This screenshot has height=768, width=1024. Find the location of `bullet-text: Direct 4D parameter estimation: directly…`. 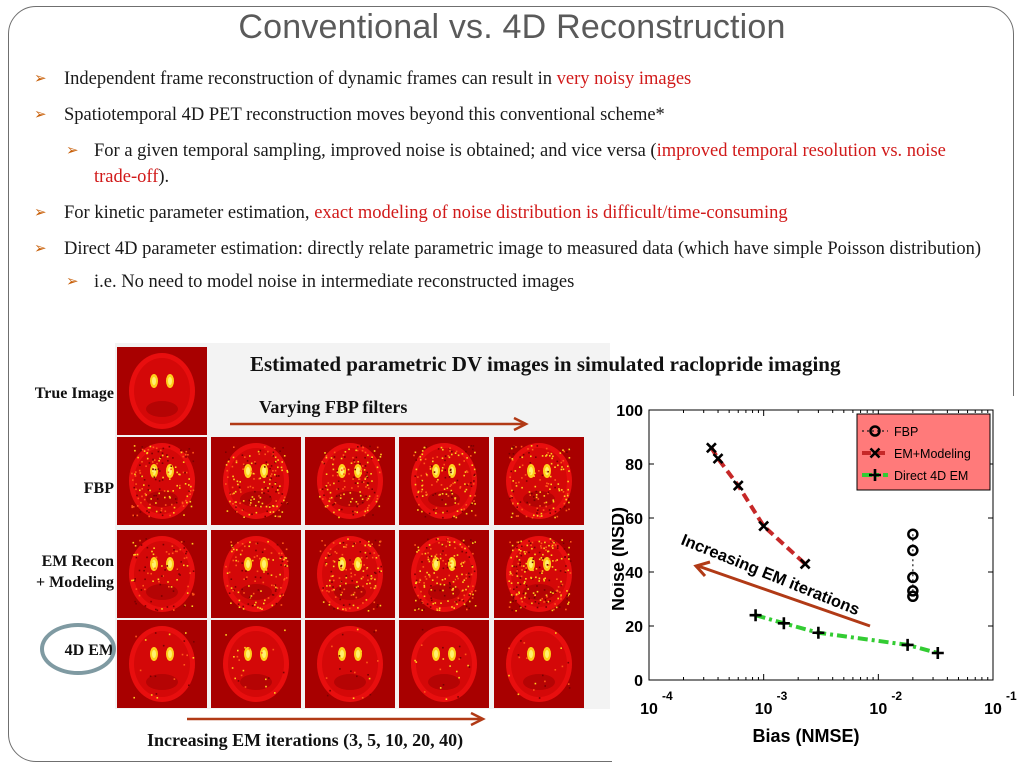

bullet-text: Direct 4D parameter estimation: directly… is located at coordinates (522, 249).